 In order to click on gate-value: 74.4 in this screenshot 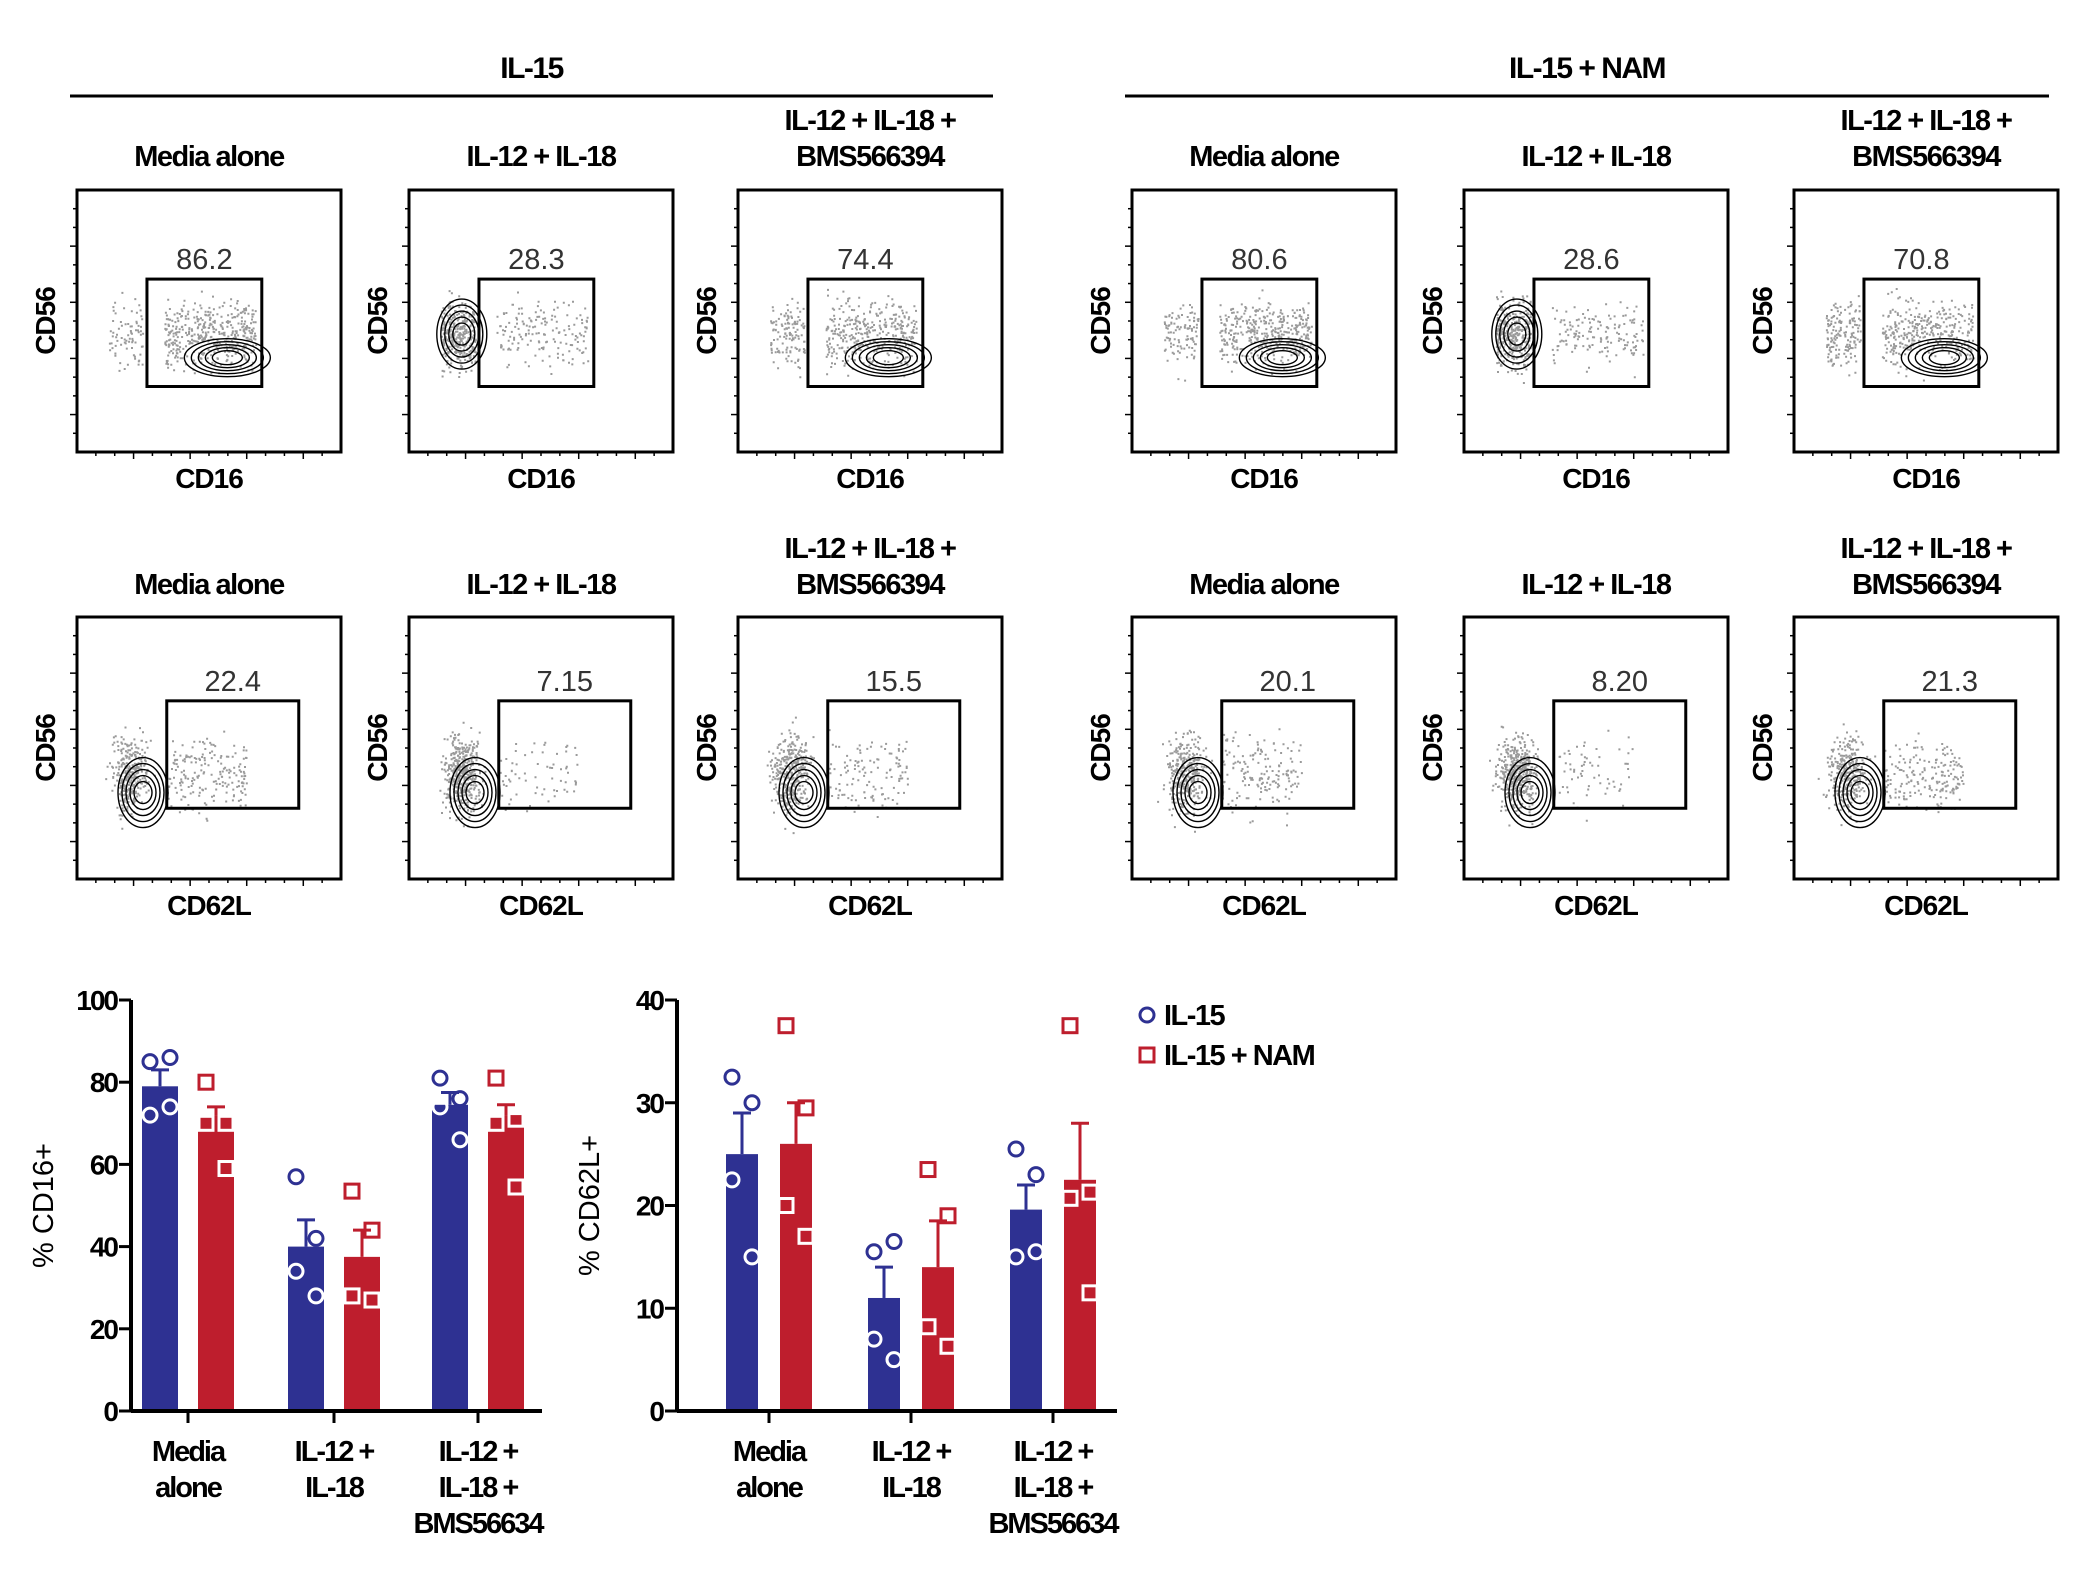, I will do `click(865, 260)`.